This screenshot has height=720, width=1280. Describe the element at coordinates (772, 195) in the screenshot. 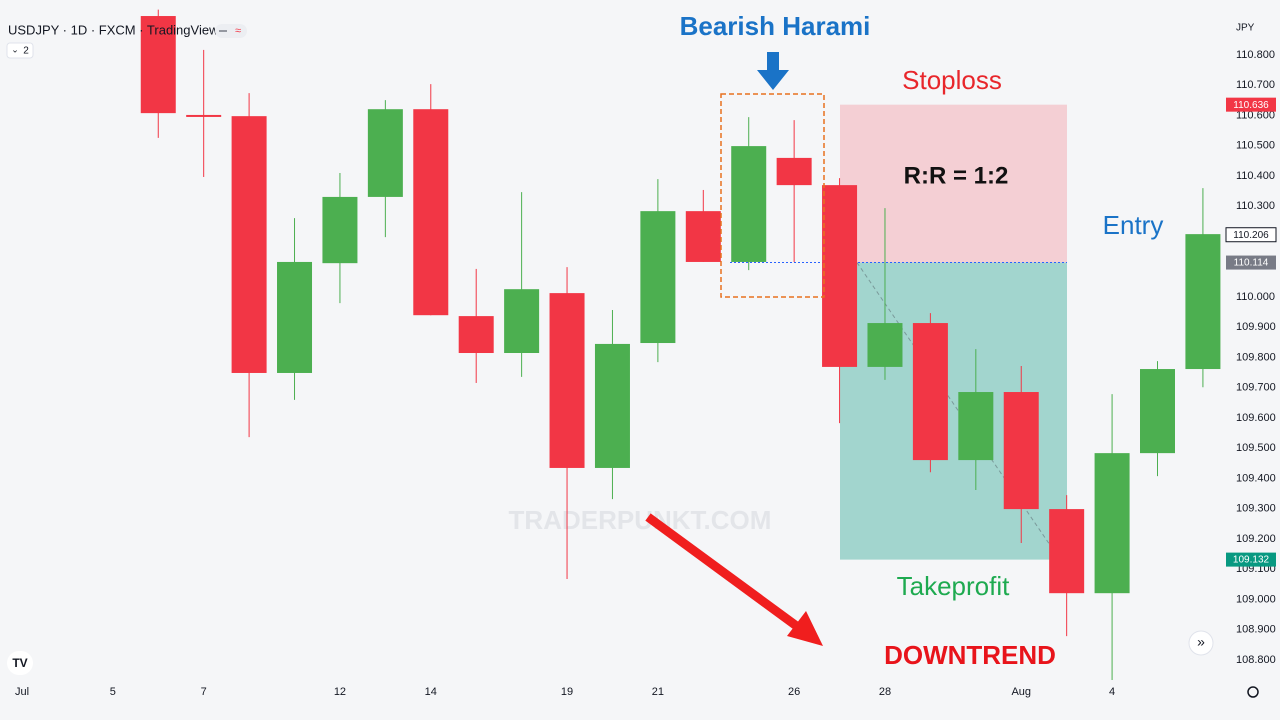

I see `pattern-box` at that location.